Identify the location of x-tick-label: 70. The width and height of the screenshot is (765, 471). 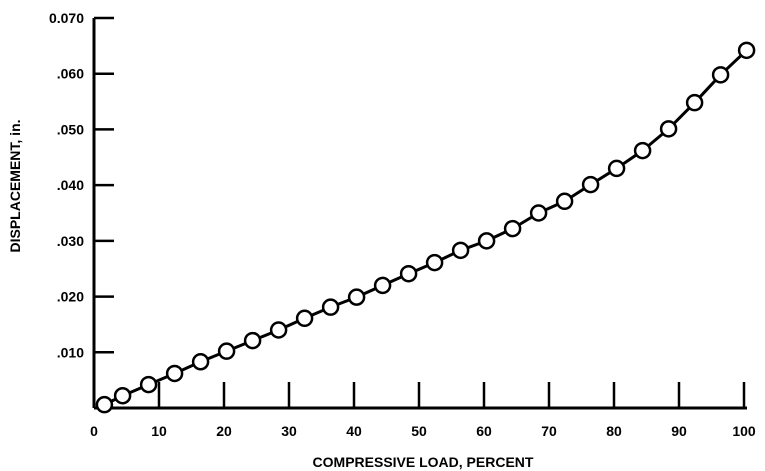
(549, 431).